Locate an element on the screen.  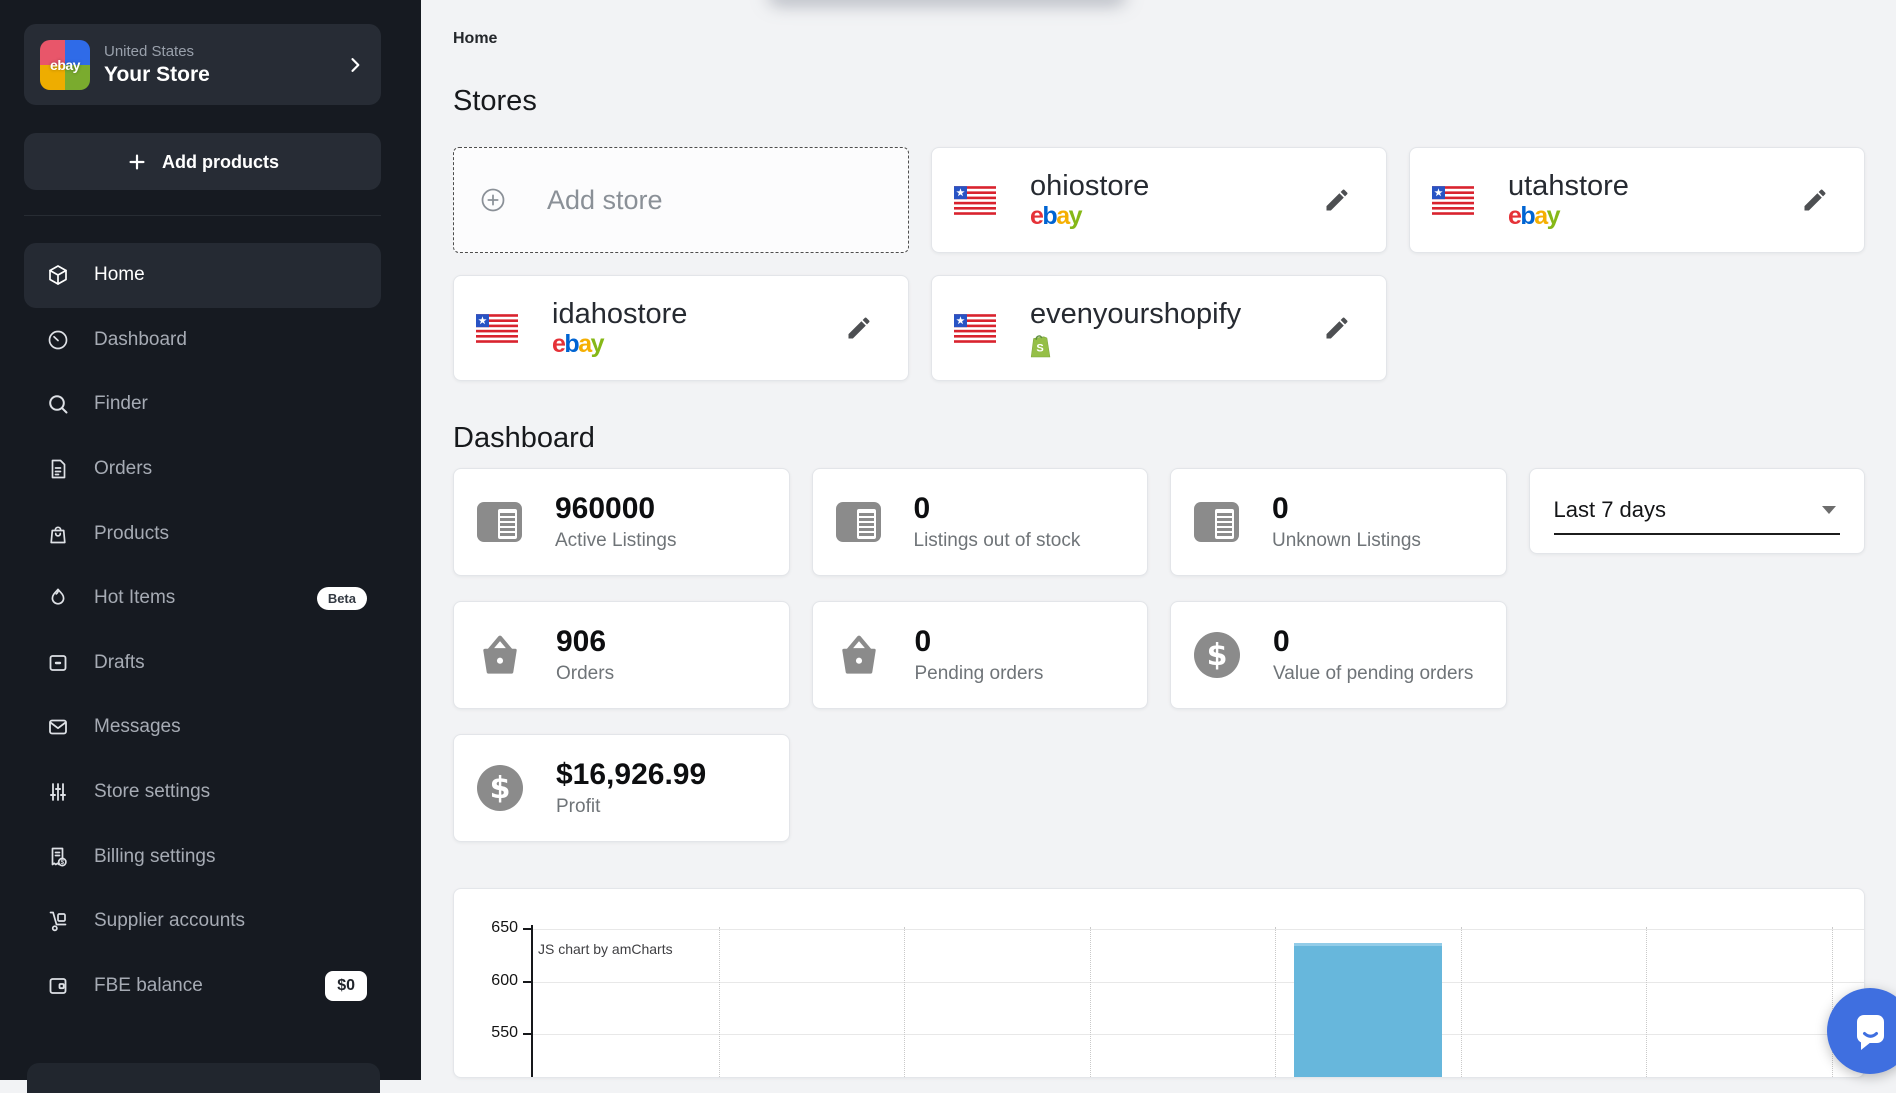
sidebar-item-drafts: Drafts is located at coordinates (202, 663).